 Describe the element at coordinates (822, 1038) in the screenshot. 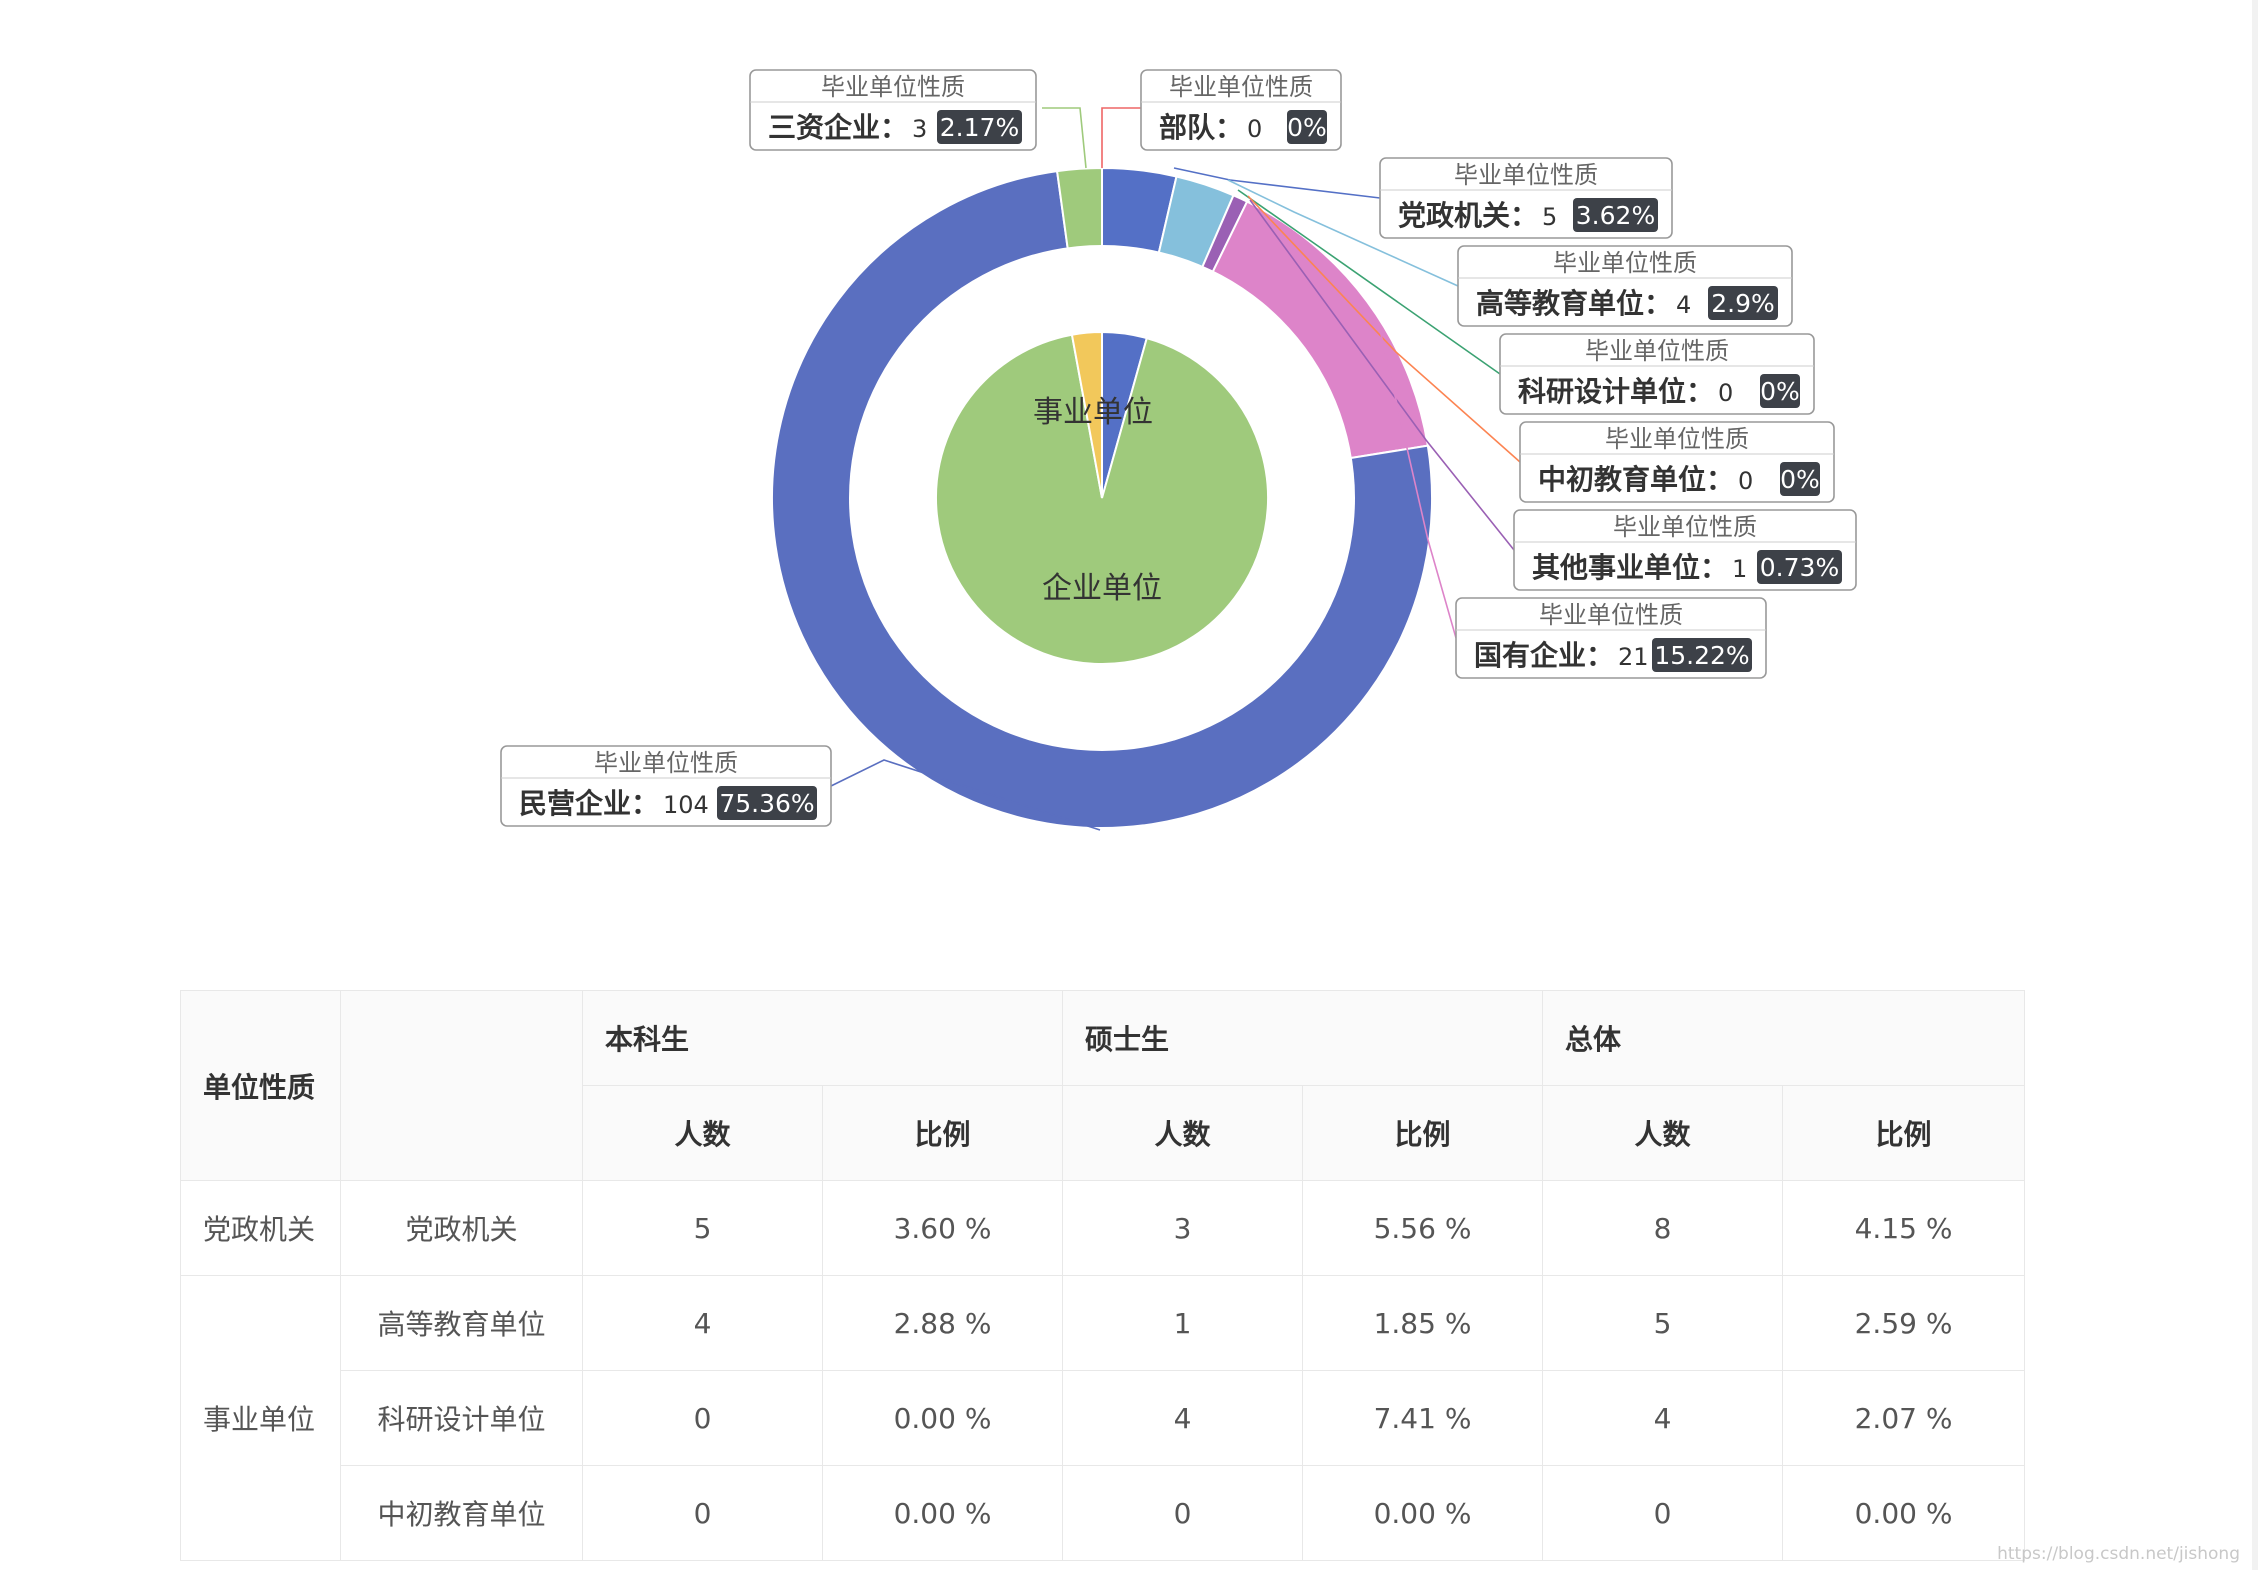

I see `header-undergrad: 本科生` at that location.